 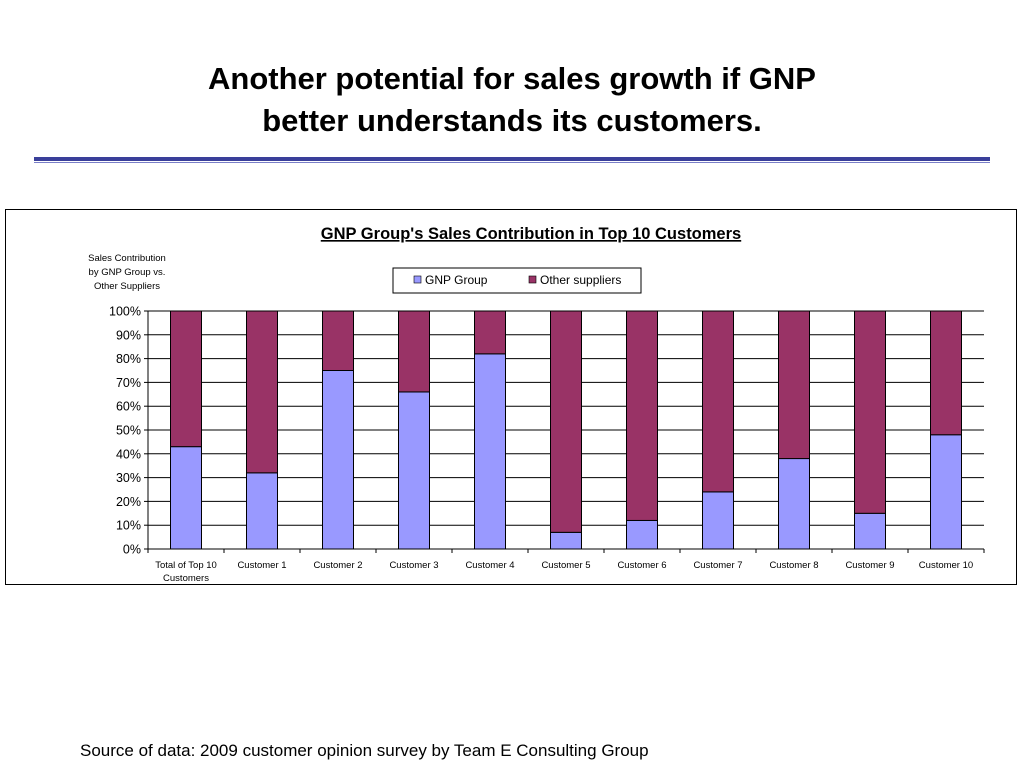 What do you see at coordinates (517, 280) in the screenshot?
I see `legend-box` at bounding box center [517, 280].